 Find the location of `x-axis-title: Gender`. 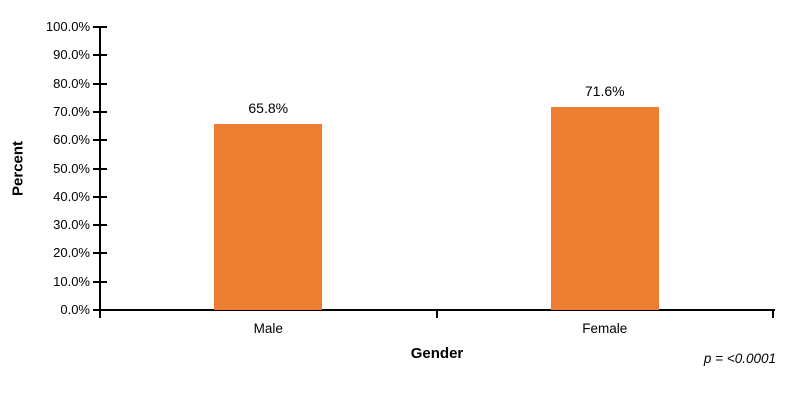

x-axis-title: Gender is located at coordinates (437, 353).